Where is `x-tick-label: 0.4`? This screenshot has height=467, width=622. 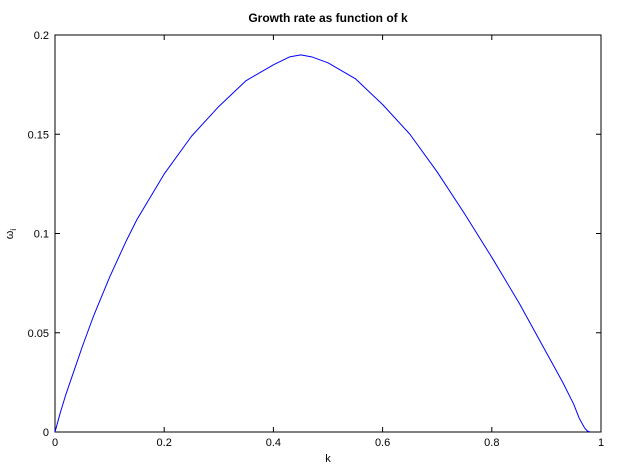
x-tick-label: 0.4 is located at coordinates (273, 443).